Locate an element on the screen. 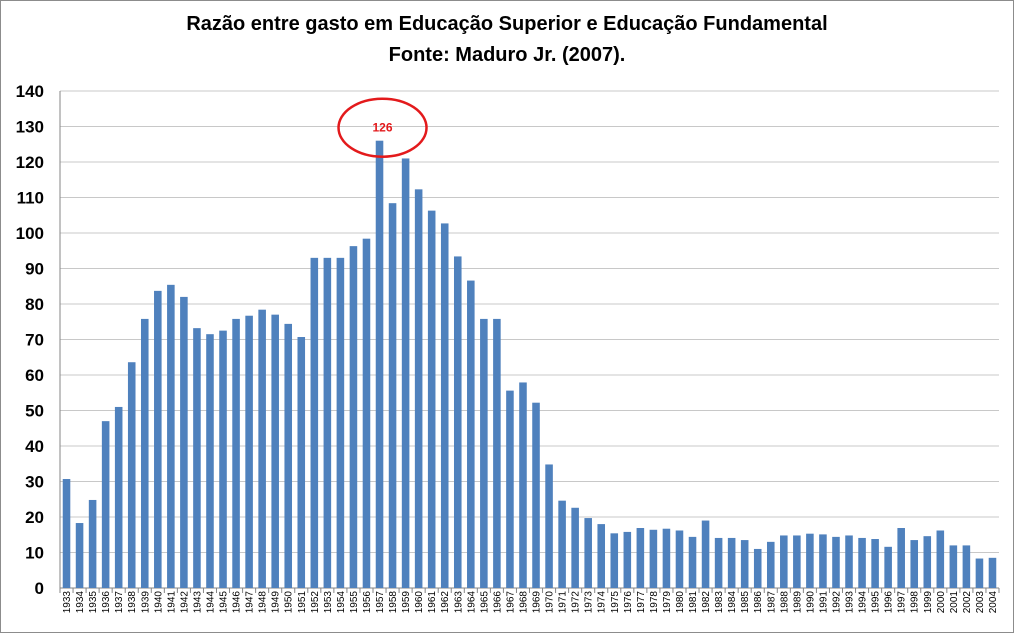 Image resolution: width=1014 pixels, height=633 pixels. x-tick-label: 1963 is located at coordinates (458, 602).